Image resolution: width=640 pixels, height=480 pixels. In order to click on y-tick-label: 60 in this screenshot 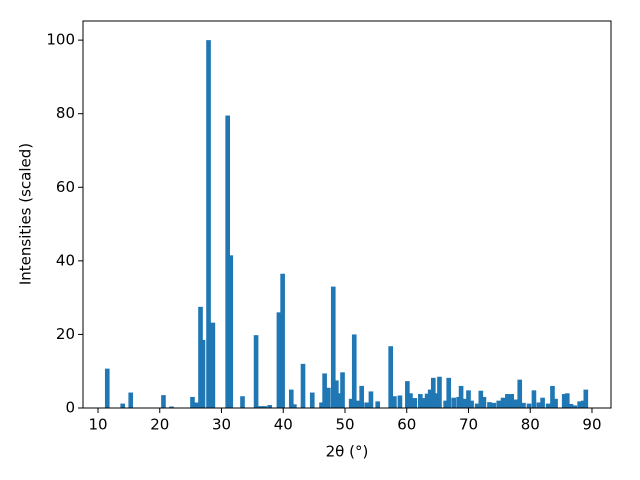, I will do `click(65, 187)`.